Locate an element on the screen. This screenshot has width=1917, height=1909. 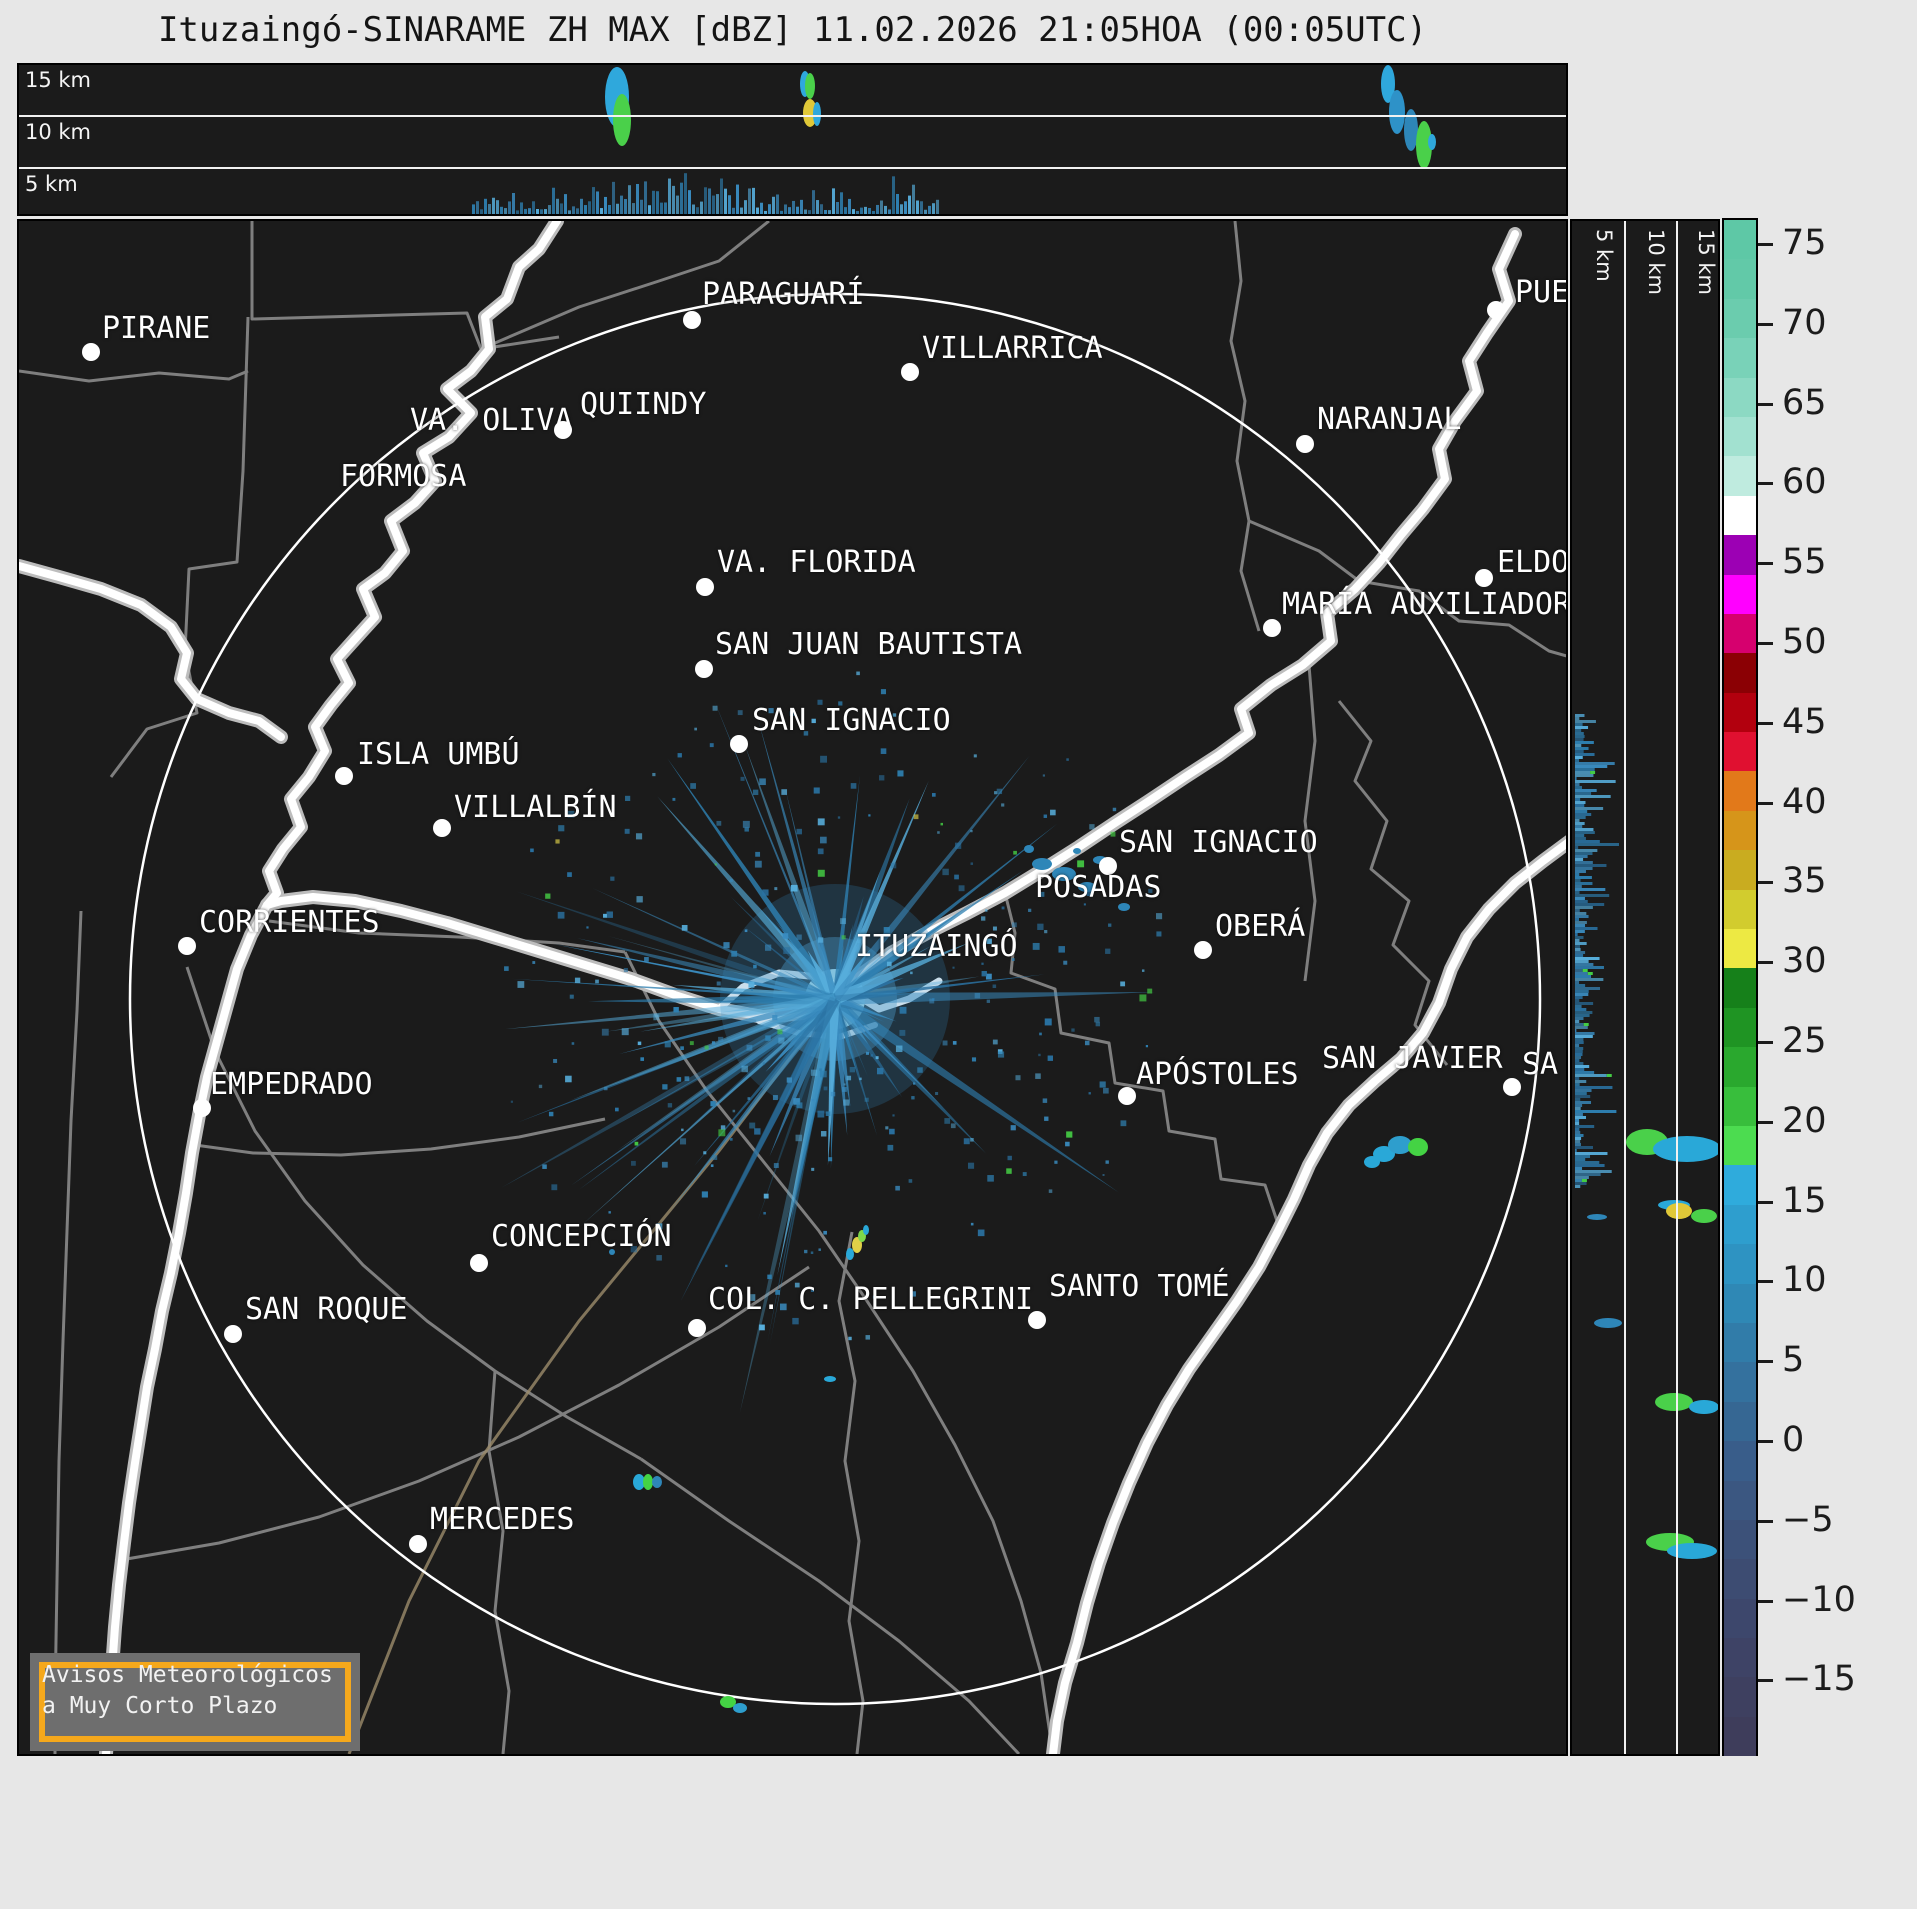
echo-streak-green is located at coordinates (1584, 1180).